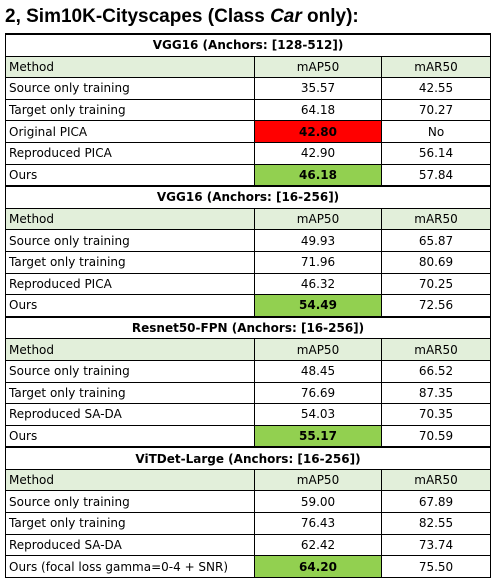 The width and height of the screenshot is (496, 578). What do you see at coordinates (436, 523) in the screenshot?
I see `cell-mar50: 82.55` at bounding box center [436, 523].